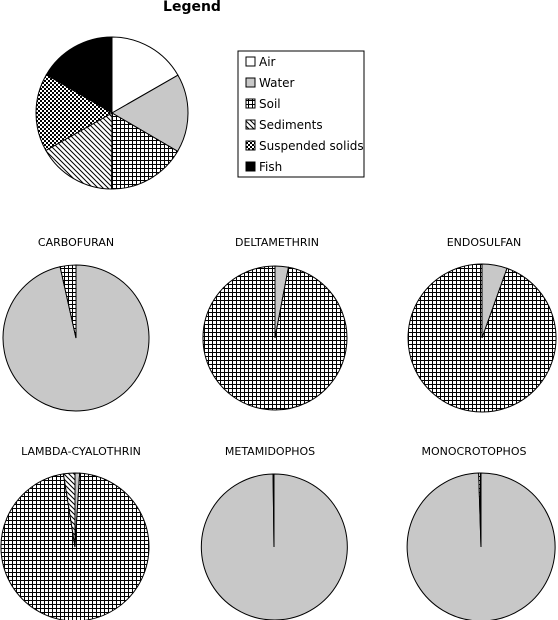 This screenshot has height=620, width=558. I want to click on pie-deltamethrin, so click(275, 338).